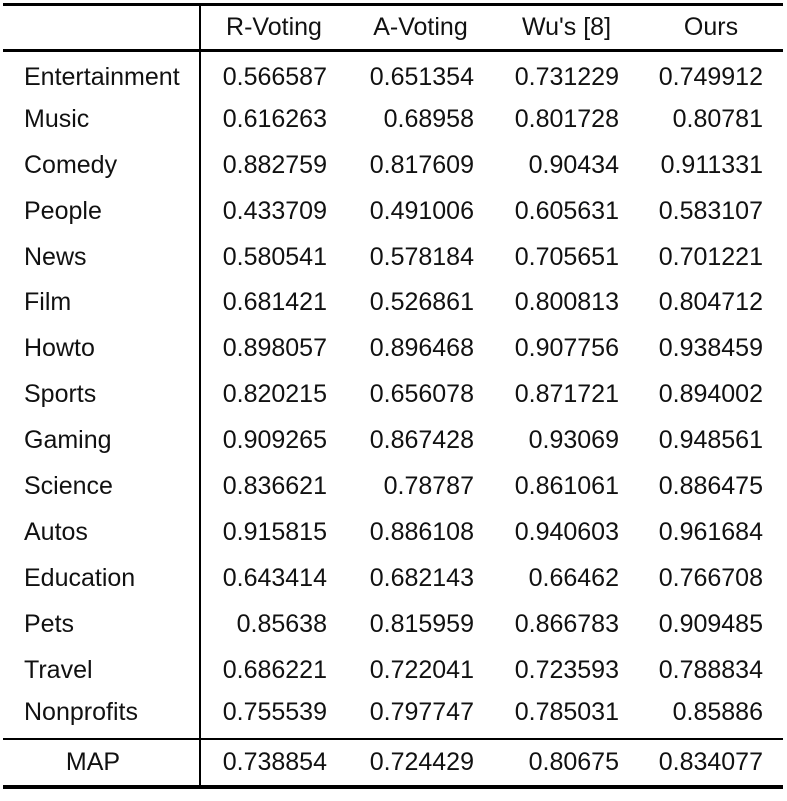  What do you see at coordinates (102, 211) in the screenshot?
I see `row-label: People` at bounding box center [102, 211].